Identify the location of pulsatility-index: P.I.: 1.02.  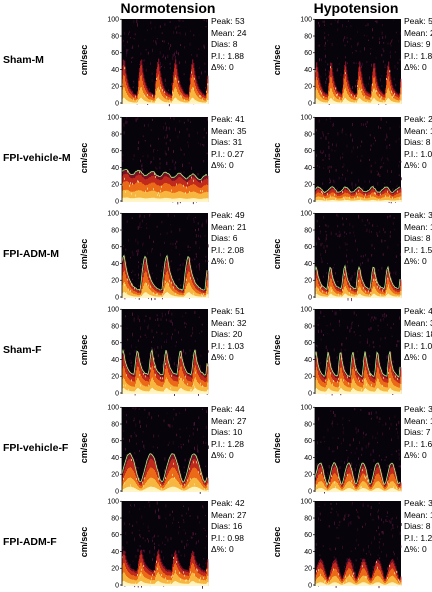
(418, 345).